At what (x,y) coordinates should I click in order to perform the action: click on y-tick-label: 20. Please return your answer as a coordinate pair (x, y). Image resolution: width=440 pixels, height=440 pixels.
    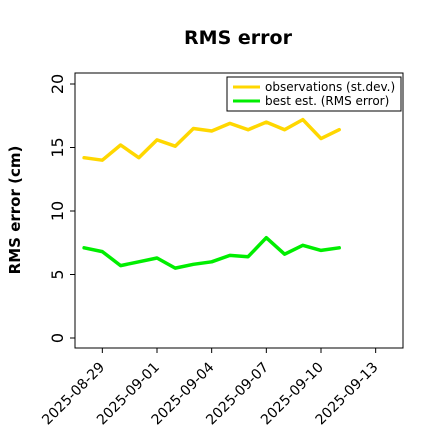
    Looking at the image, I should click on (57, 84).